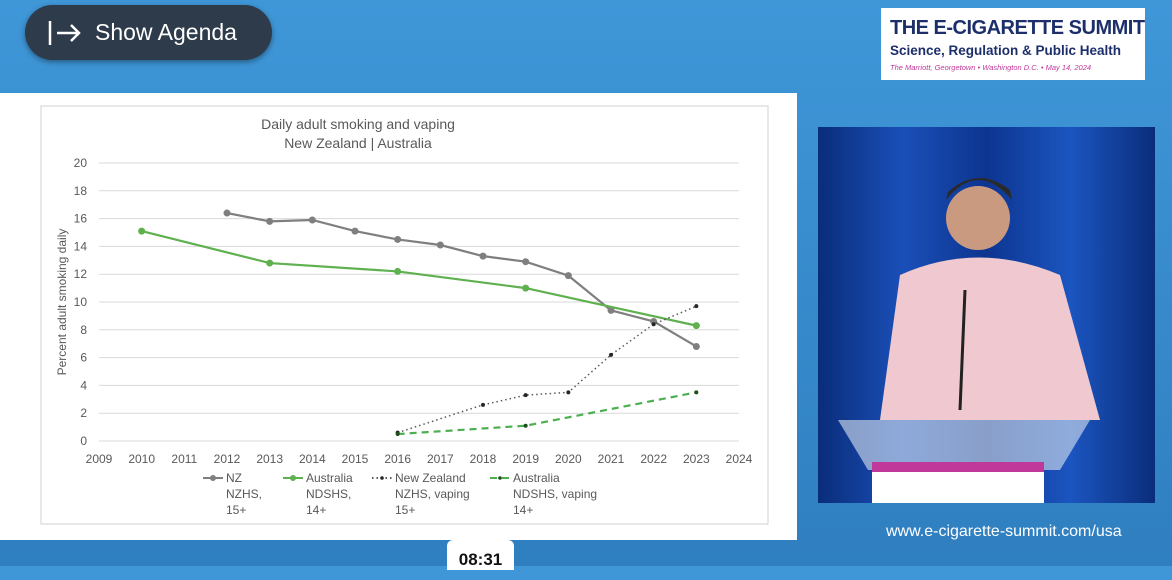 This screenshot has height=580, width=1172. What do you see at coordinates (83, 358) in the screenshot?
I see `y-tick-label: 6` at bounding box center [83, 358].